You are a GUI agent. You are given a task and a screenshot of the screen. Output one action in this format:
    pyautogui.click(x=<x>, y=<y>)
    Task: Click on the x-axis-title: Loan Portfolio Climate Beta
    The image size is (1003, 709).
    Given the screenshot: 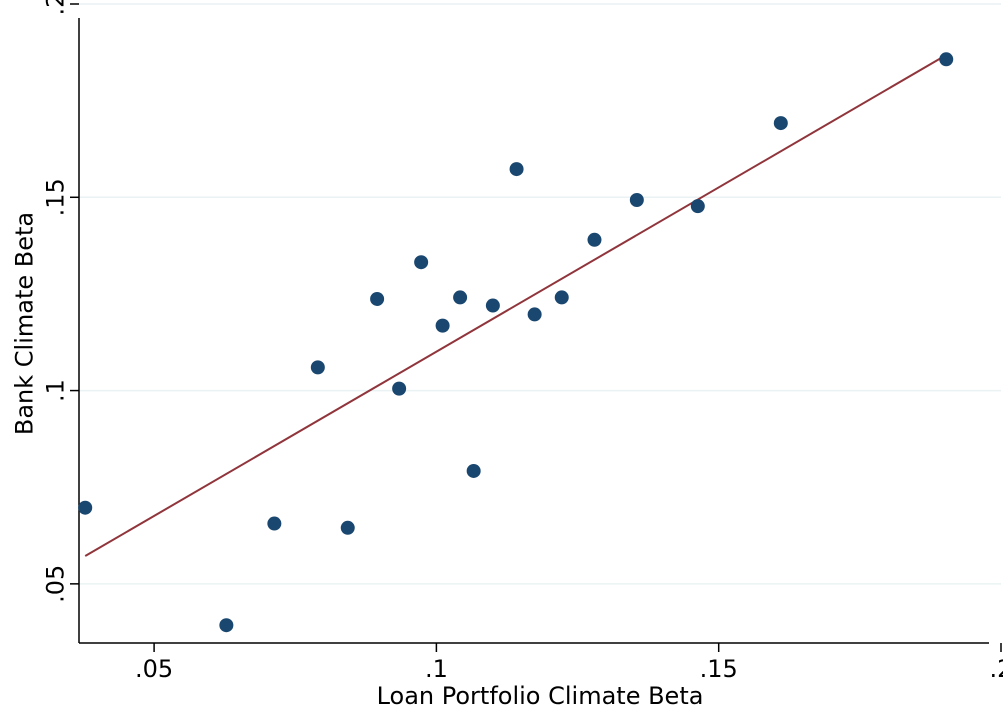 What is the action you would take?
    pyautogui.click(x=540, y=695)
    